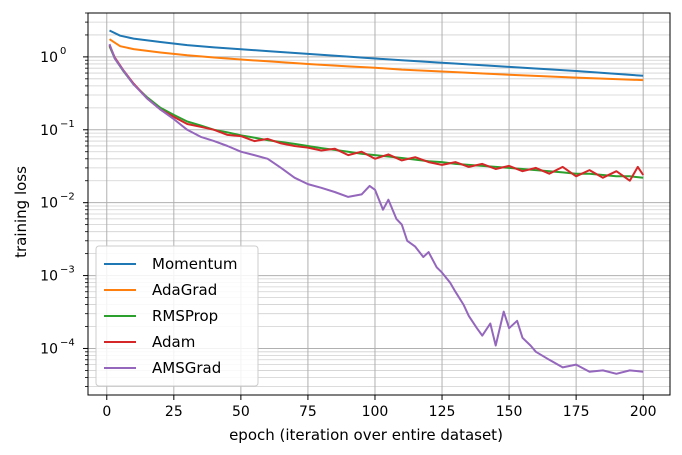 This screenshot has height=455, width=682. I want to click on y-tick-exponent: −4, so click(67, 342).